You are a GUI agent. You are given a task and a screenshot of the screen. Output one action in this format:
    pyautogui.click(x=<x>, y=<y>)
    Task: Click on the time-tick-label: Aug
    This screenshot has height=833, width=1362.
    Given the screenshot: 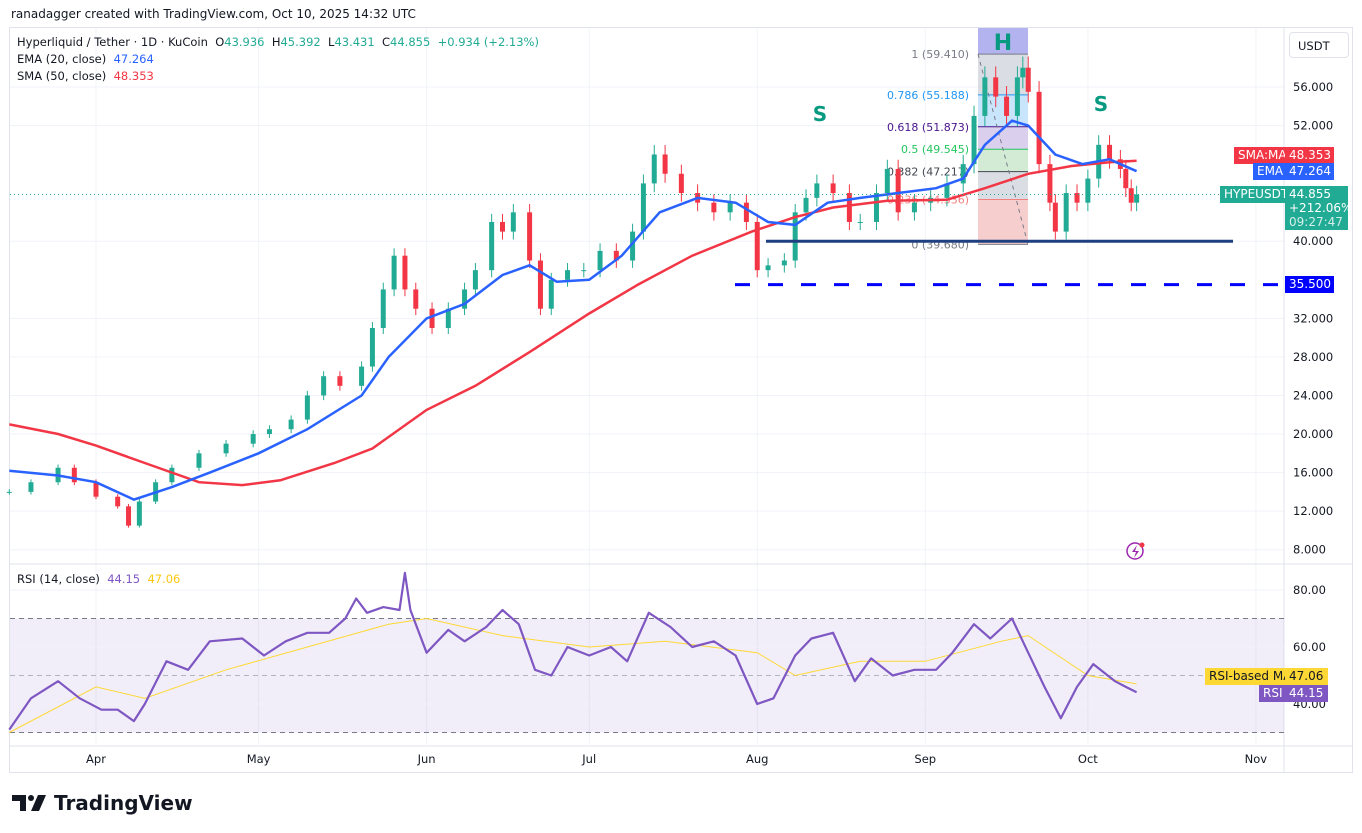 What is the action you would take?
    pyautogui.click(x=757, y=759)
    